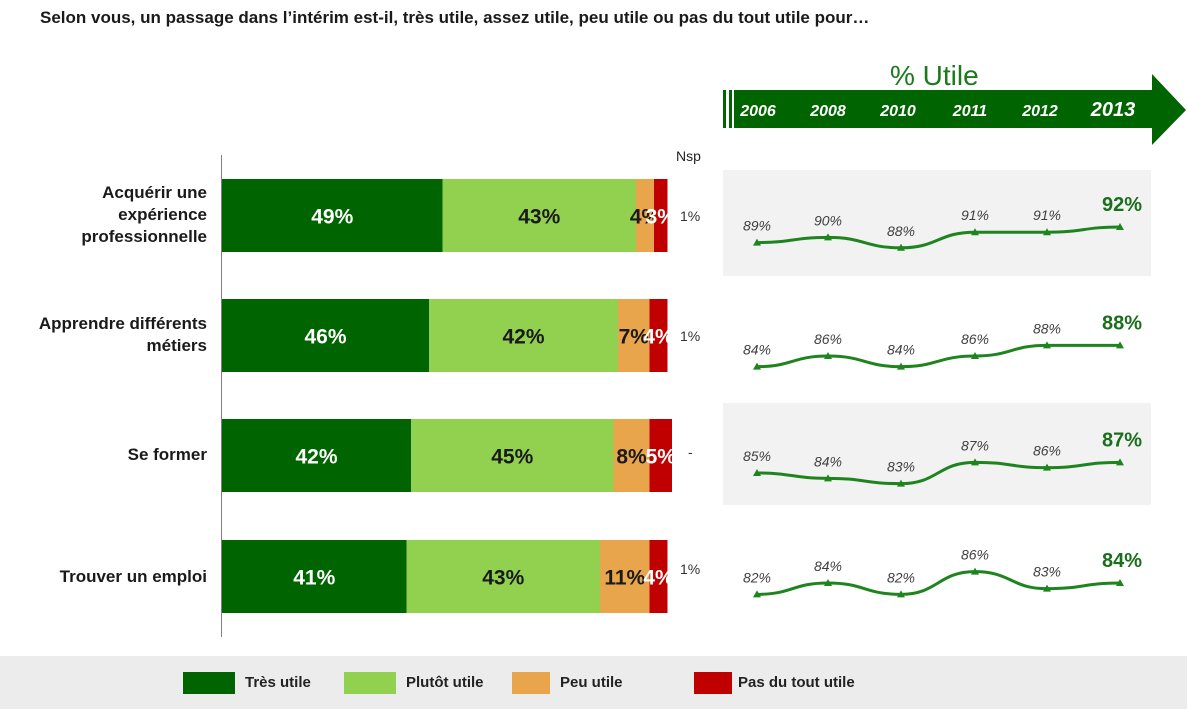 Image resolution: width=1187 pixels, height=709 pixels. What do you see at coordinates (176, 345) in the screenshot?
I see `category-label-1-line-1: métiers` at bounding box center [176, 345].